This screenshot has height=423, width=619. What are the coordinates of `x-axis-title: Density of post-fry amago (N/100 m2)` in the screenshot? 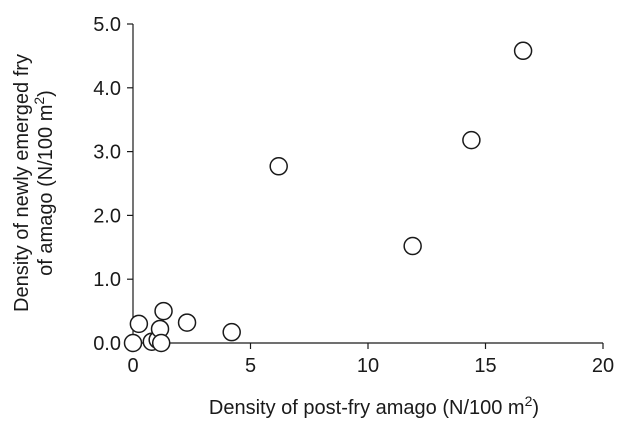 It's located at (374, 406).